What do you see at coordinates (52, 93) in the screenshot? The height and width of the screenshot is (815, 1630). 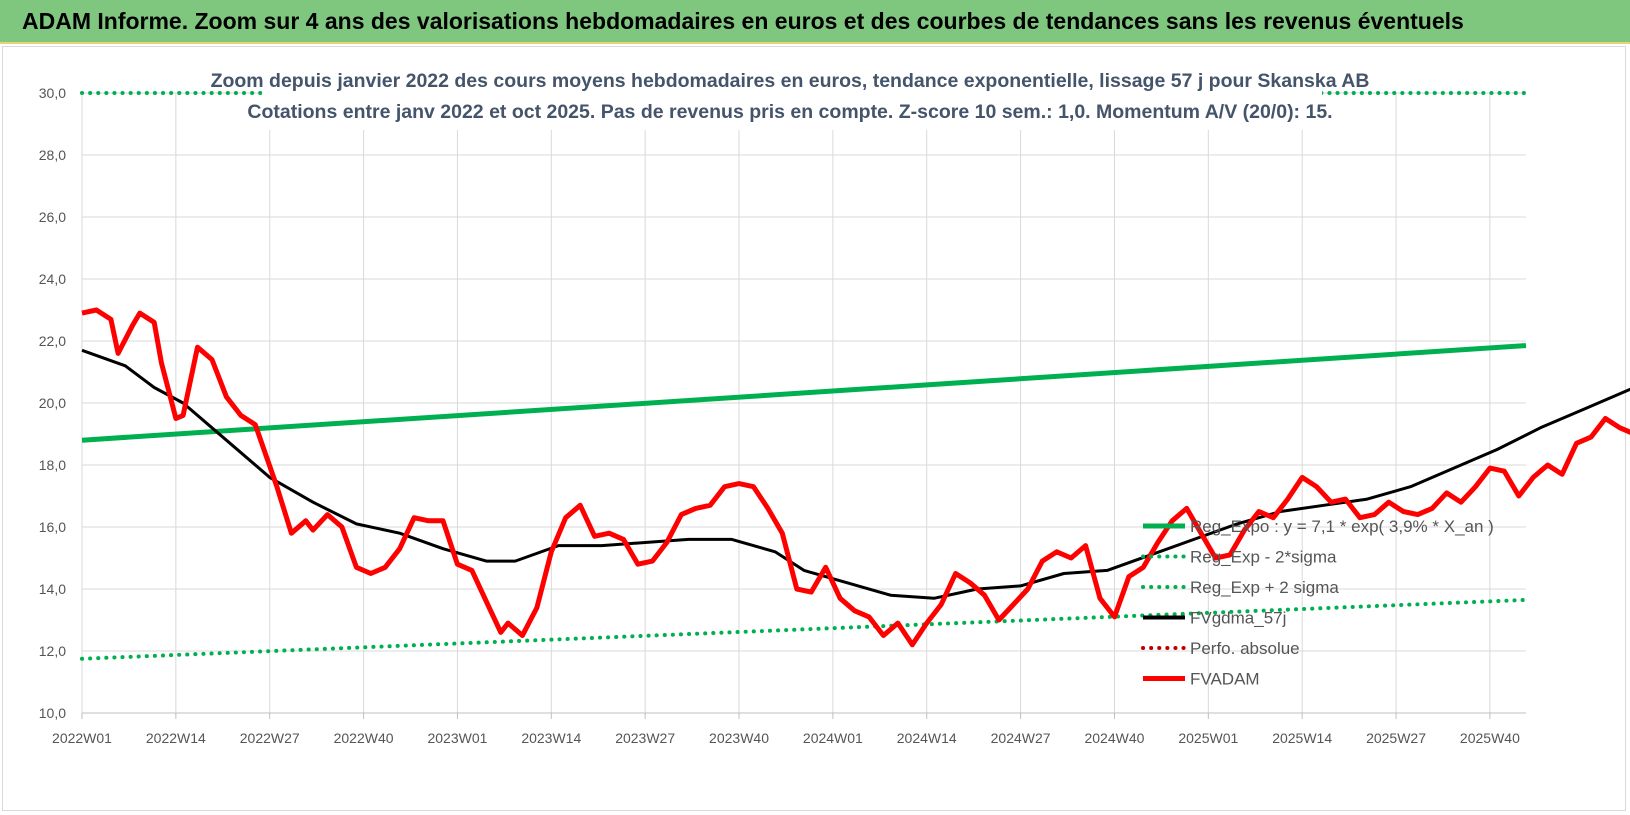 I see `y-tick-label: 30,0` at bounding box center [52, 93].